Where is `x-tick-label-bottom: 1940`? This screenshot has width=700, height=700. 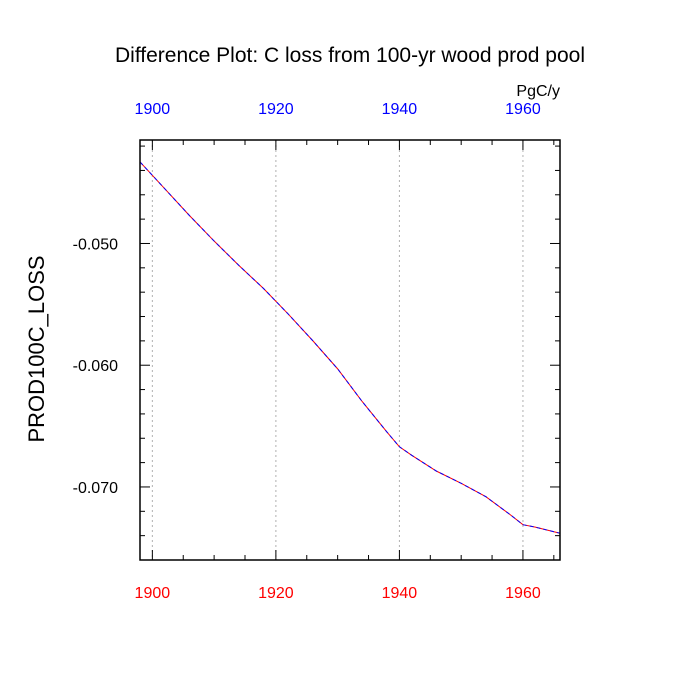
x-tick-label-bottom: 1940 is located at coordinates (400, 593).